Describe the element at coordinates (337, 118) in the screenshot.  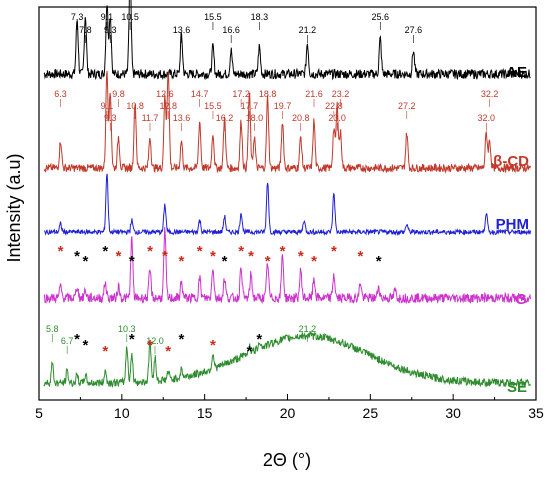
I see `peak-label: 23.0` at that location.